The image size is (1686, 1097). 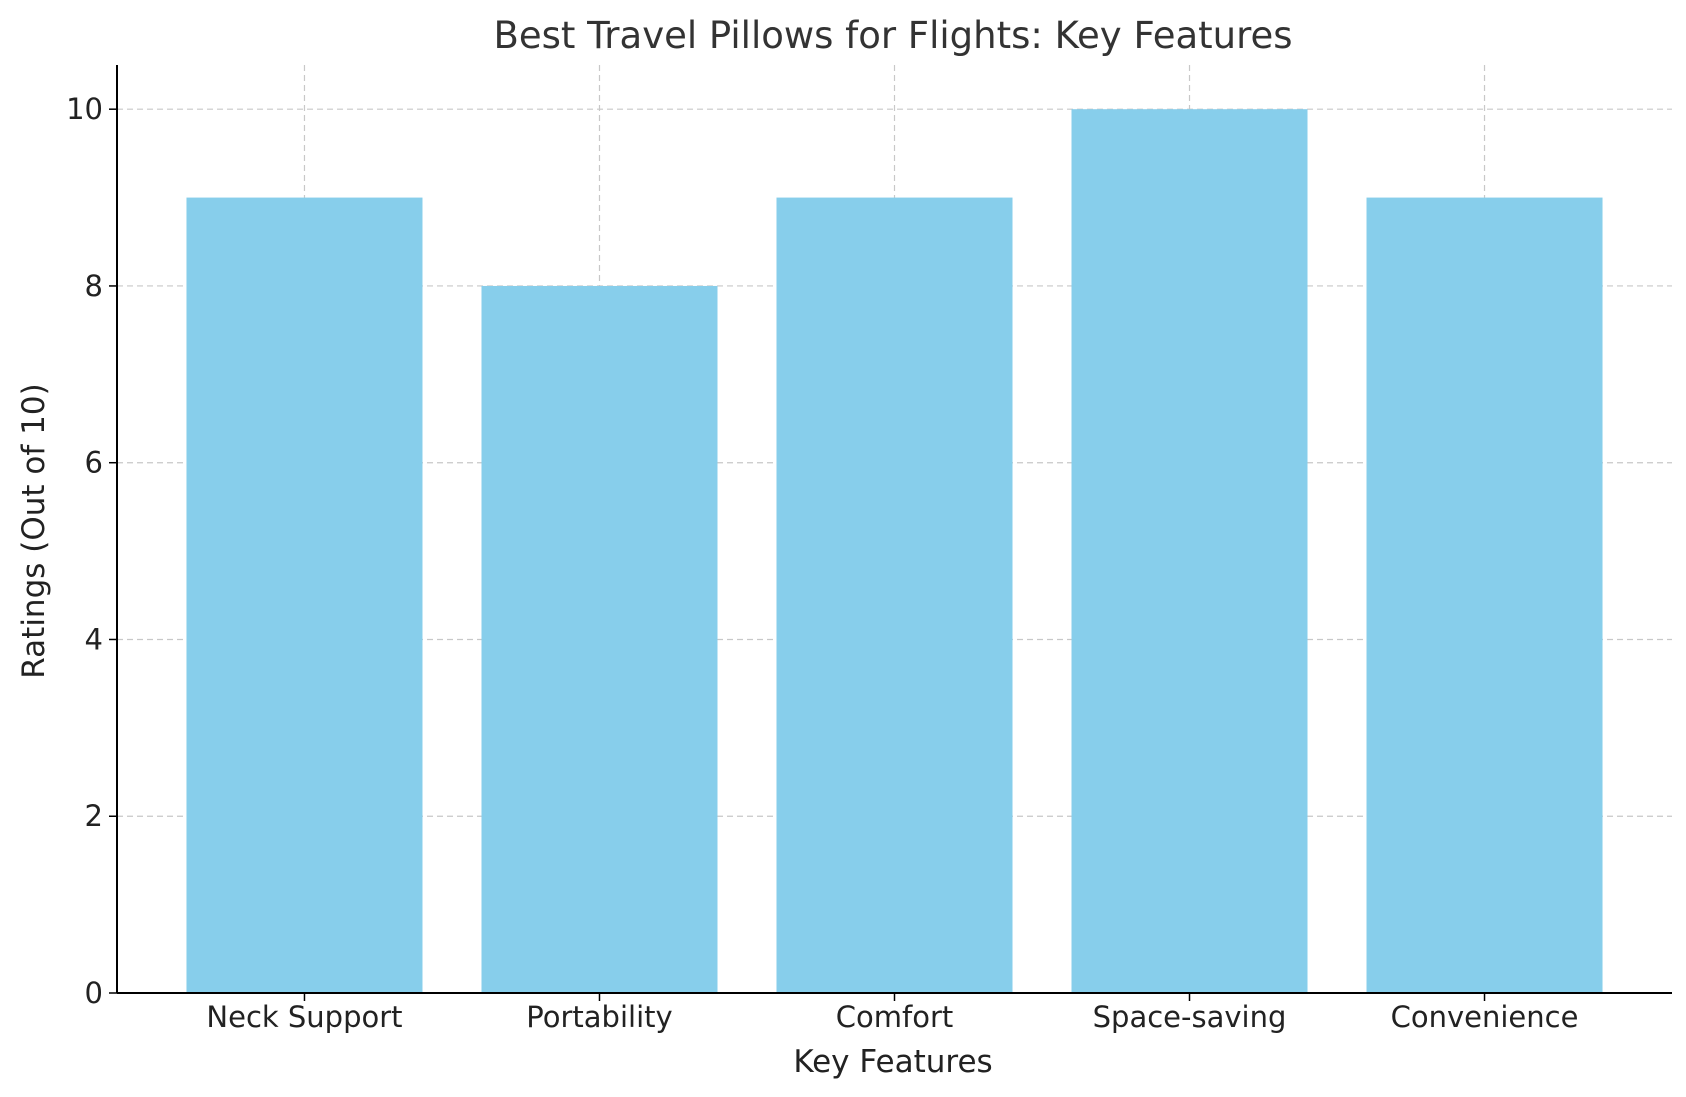 What do you see at coordinates (94, 816) in the screenshot?
I see `y-tick-label: 2` at bounding box center [94, 816].